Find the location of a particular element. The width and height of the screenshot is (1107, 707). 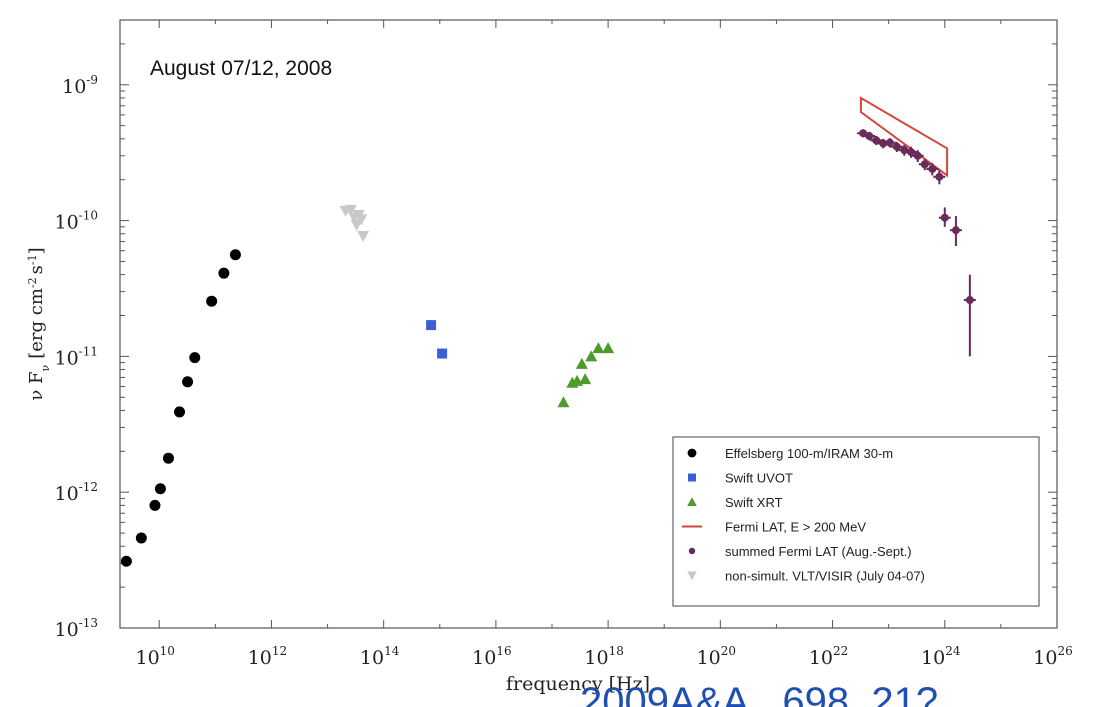

y-tick-label-exponent: -12 is located at coordinates (88, 487).